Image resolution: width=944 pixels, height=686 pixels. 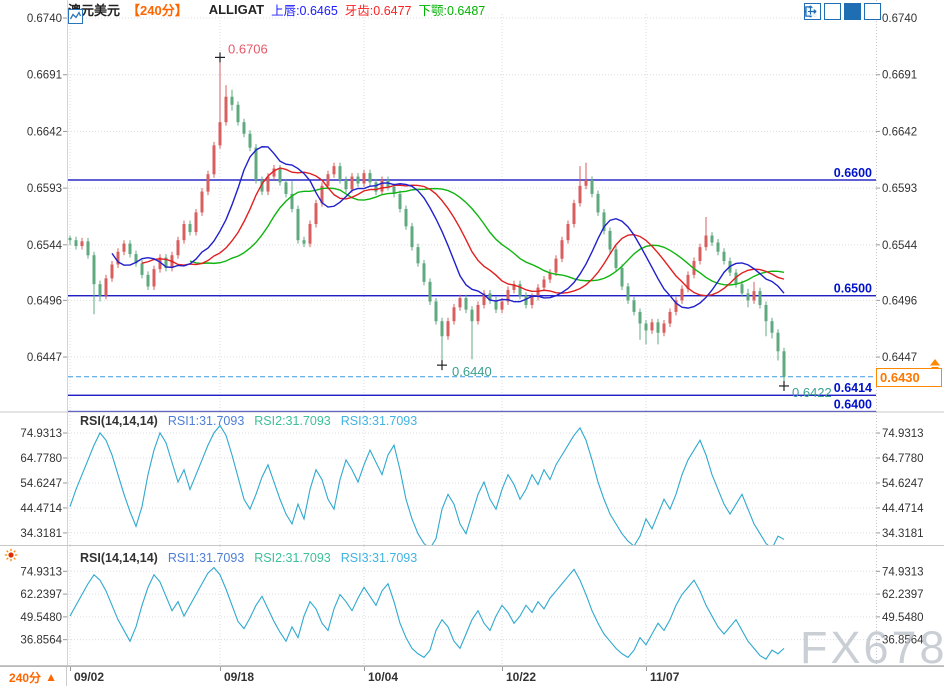 What do you see at coordinates (812, 392) in the screenshot?
I see `svg-text: 0.6422` at bounding box center [812, 392].